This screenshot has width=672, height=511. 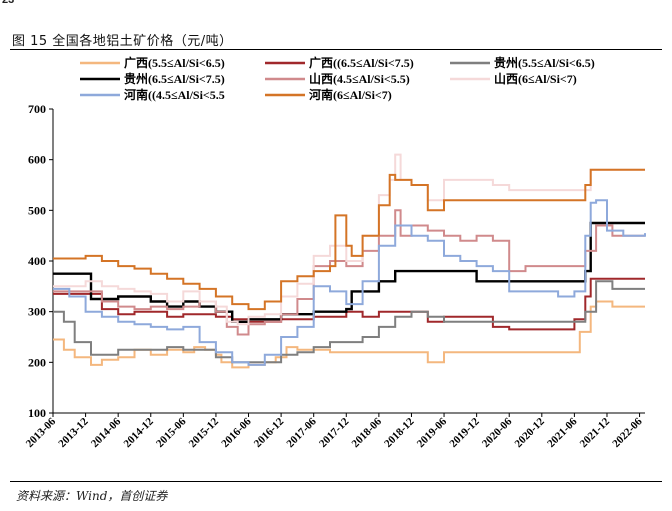 I want to click on x-tick-label: 2017-12, so click(x=334, y=432).